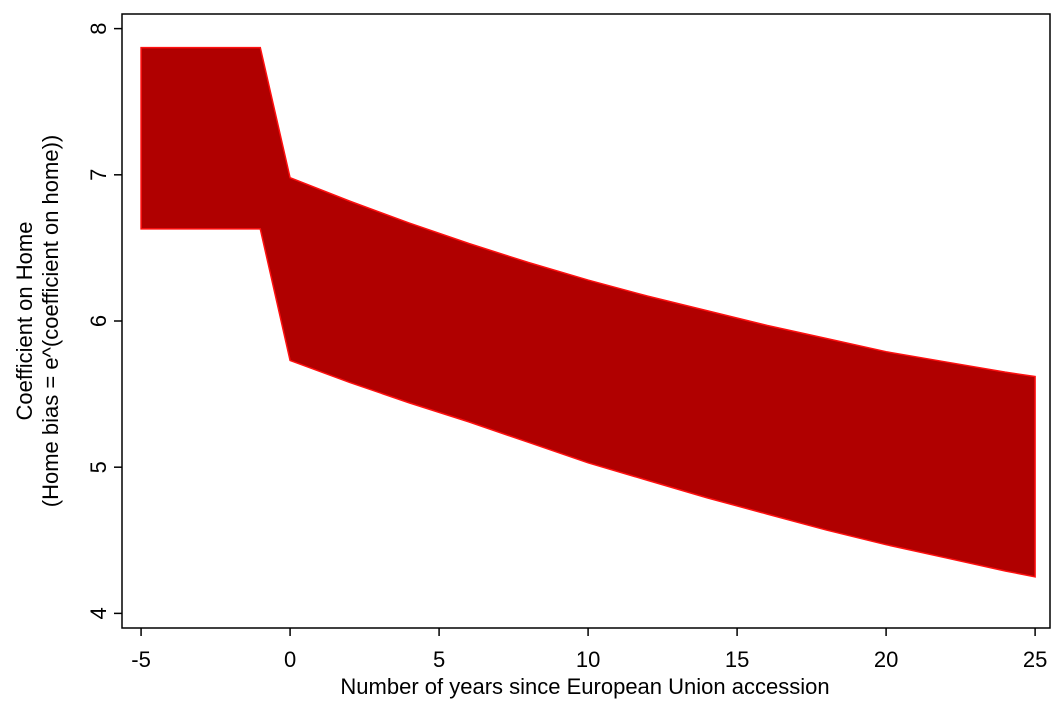 The height and width of the screenshot is (702, 1054). What do you see at coordinates (1035, 659) in the screenshot?
I see `x-tick-label: 25` at bounding box center [1035, 659].